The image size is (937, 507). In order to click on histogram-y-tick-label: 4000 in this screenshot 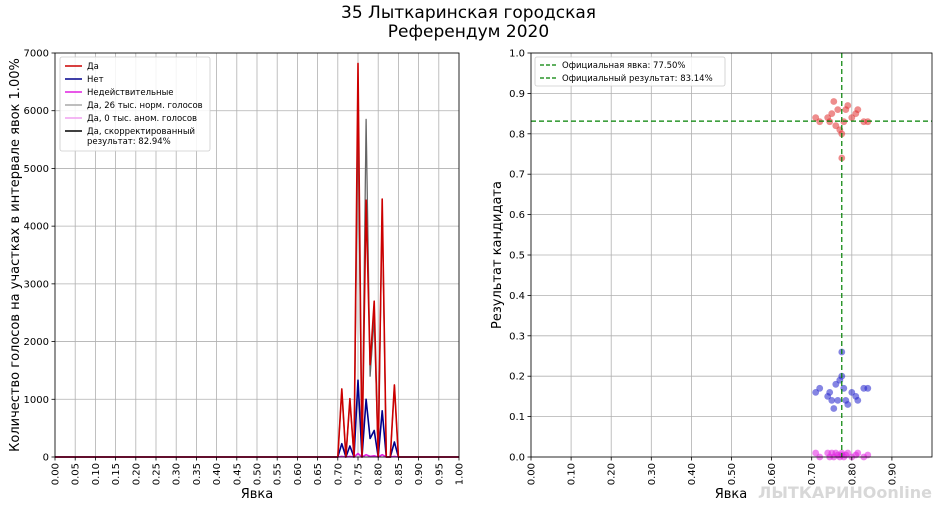, I will do `click(36, 227)`.